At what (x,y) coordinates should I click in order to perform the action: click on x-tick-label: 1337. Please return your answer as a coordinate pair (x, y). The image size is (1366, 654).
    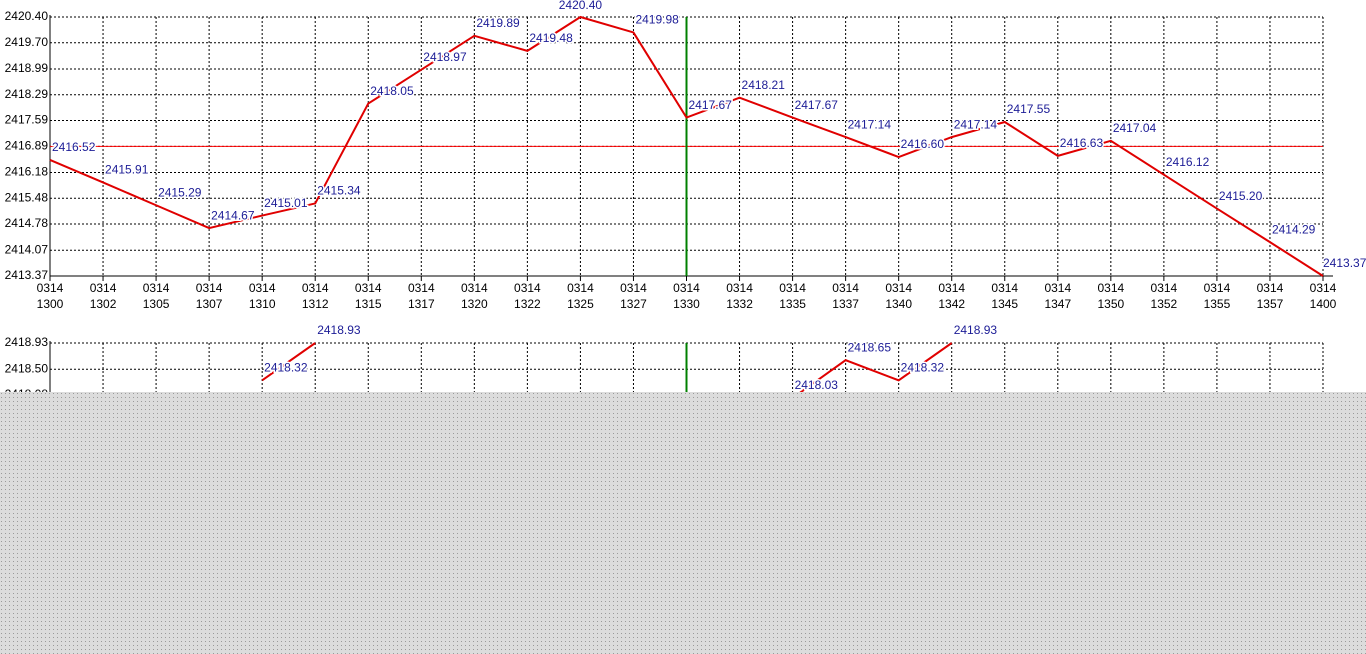
    Looking at the image, I should click on (845, 304).